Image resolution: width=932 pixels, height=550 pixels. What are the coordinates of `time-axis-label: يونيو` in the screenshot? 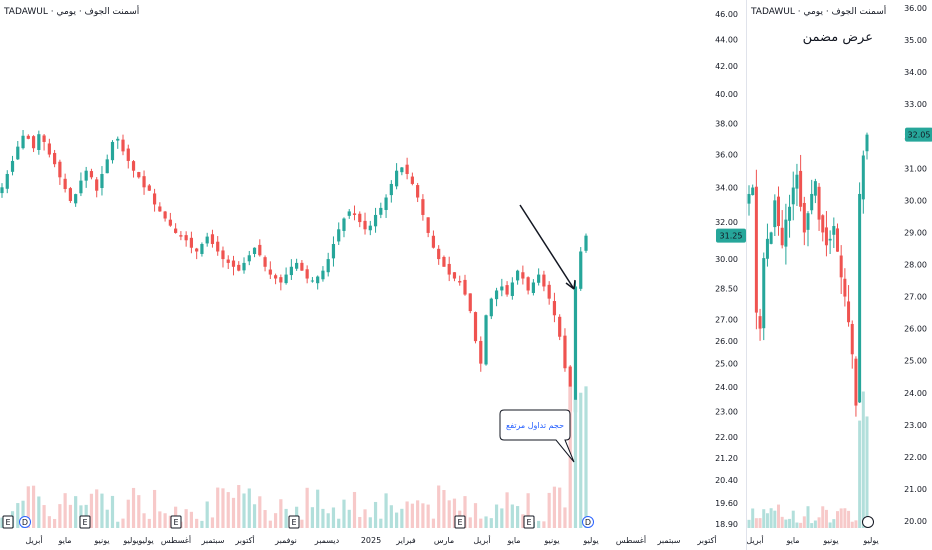 It's located at (101, 540).